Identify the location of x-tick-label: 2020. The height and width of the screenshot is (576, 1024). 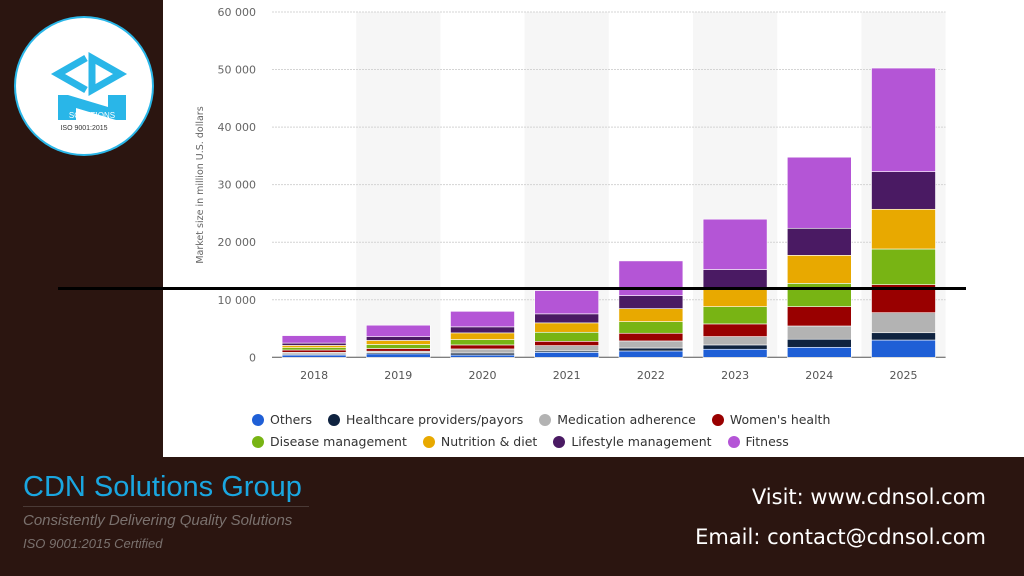
(483, 375).